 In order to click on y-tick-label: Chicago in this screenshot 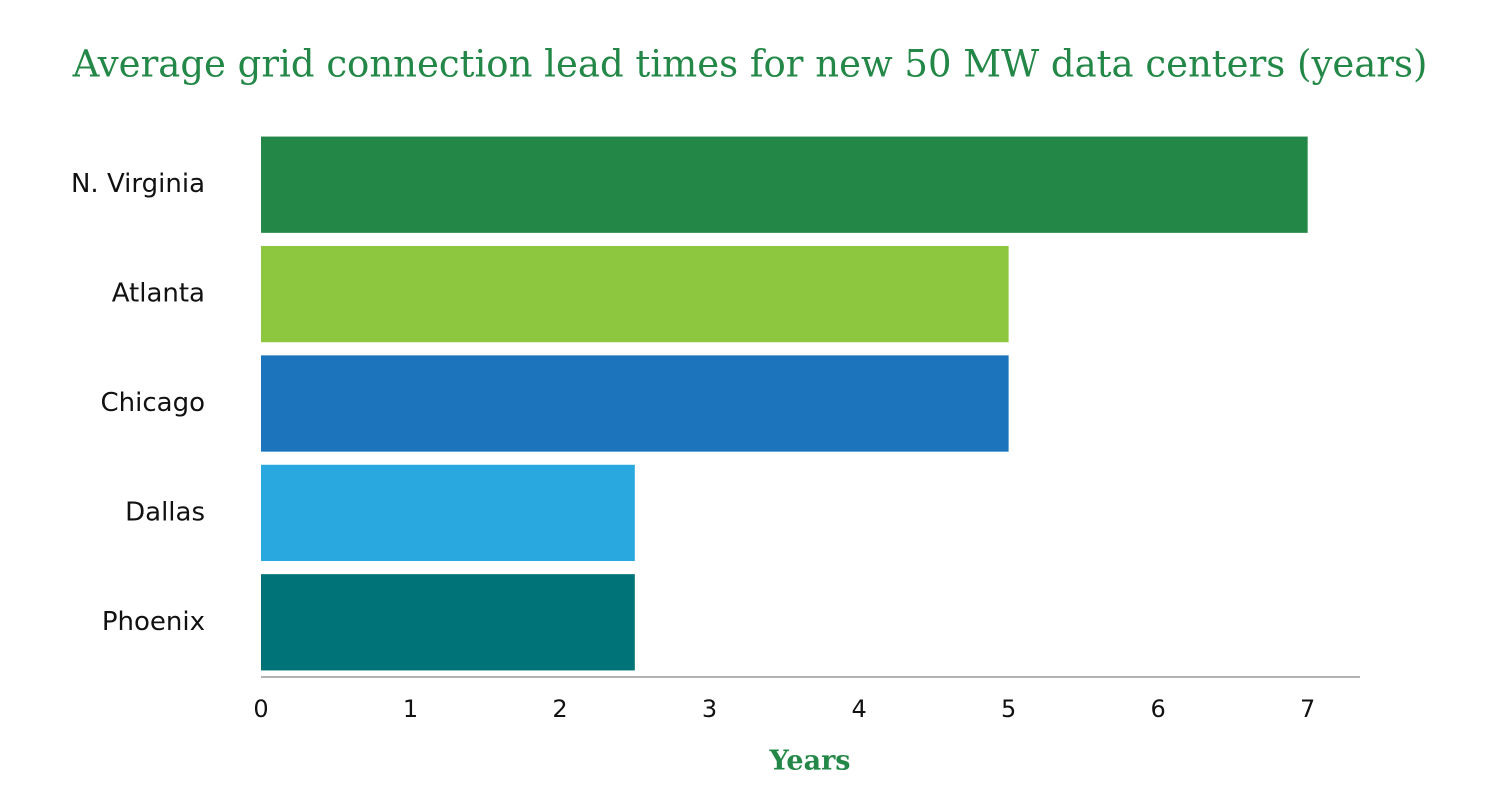, I will do `click(153, 403)`.